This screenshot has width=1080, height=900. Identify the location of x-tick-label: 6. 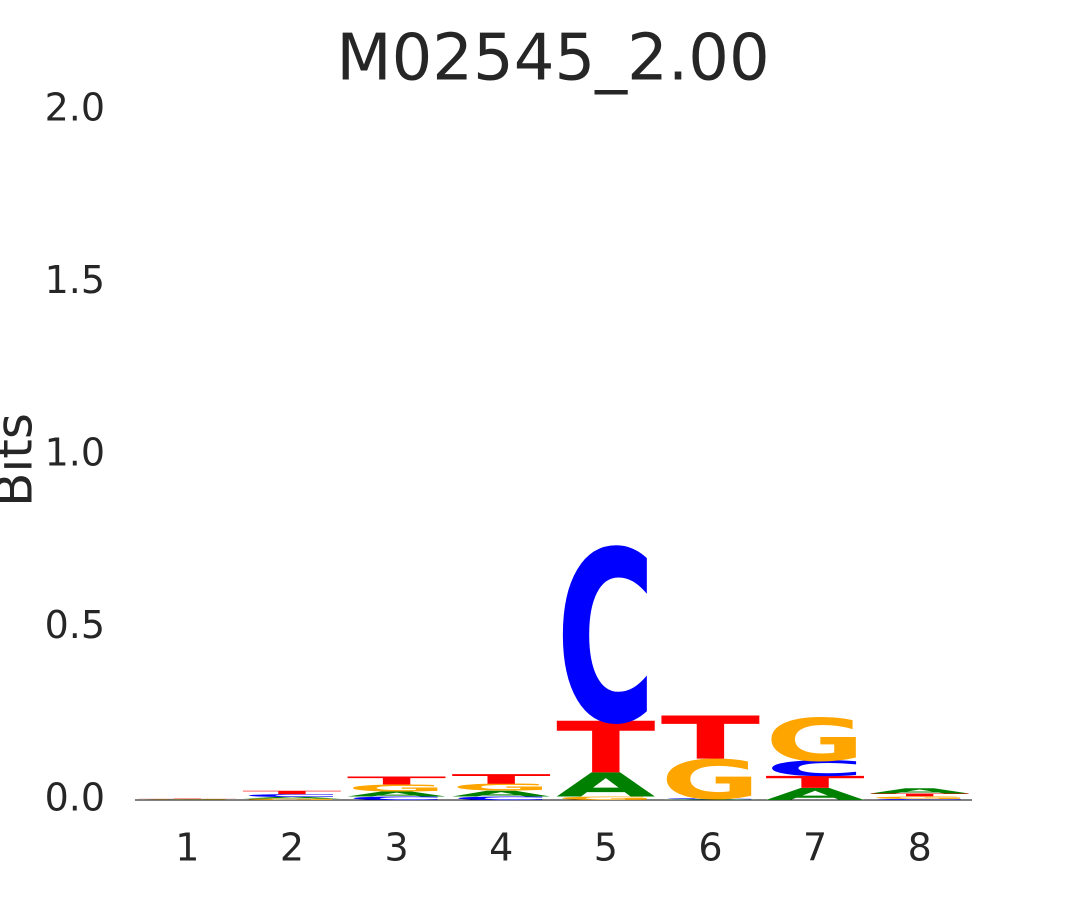
(710, 848).